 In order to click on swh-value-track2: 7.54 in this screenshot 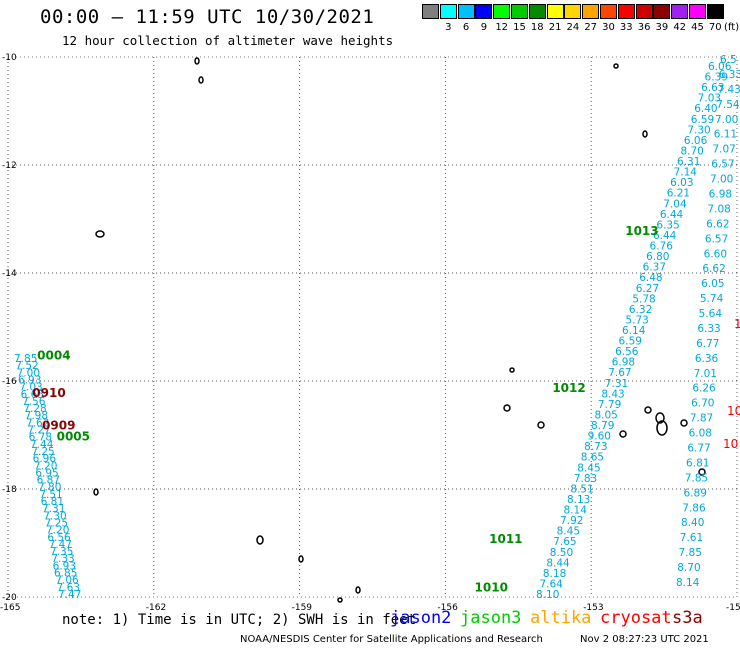, I will do `click(728, 105)`.